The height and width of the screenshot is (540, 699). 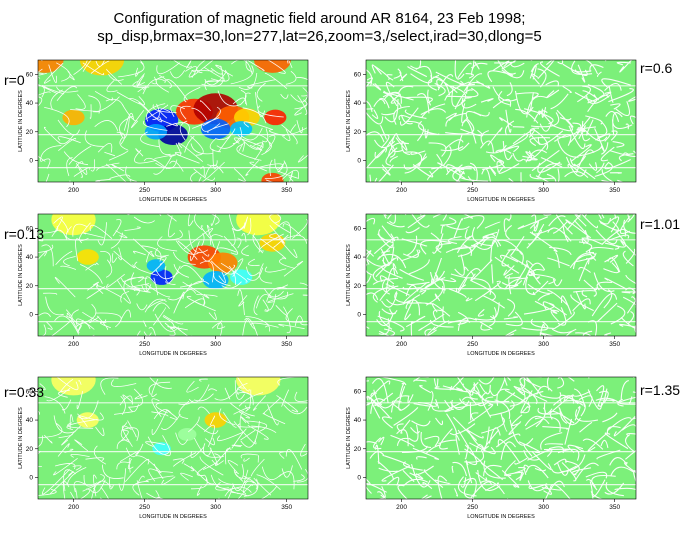 I want to click on radius-label-r06: r=0.6, so click(x=656, y=68).